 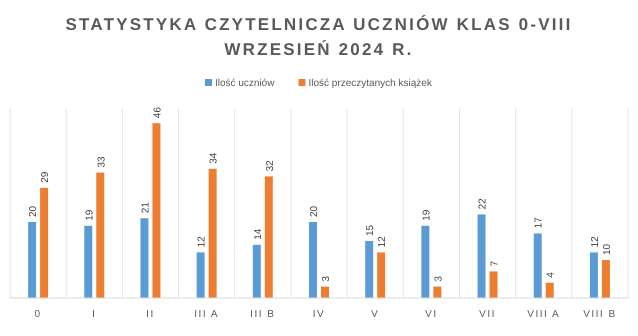 I want to click on legend-label: Ilość przeczytanych książek, so click(x=370, y=83).